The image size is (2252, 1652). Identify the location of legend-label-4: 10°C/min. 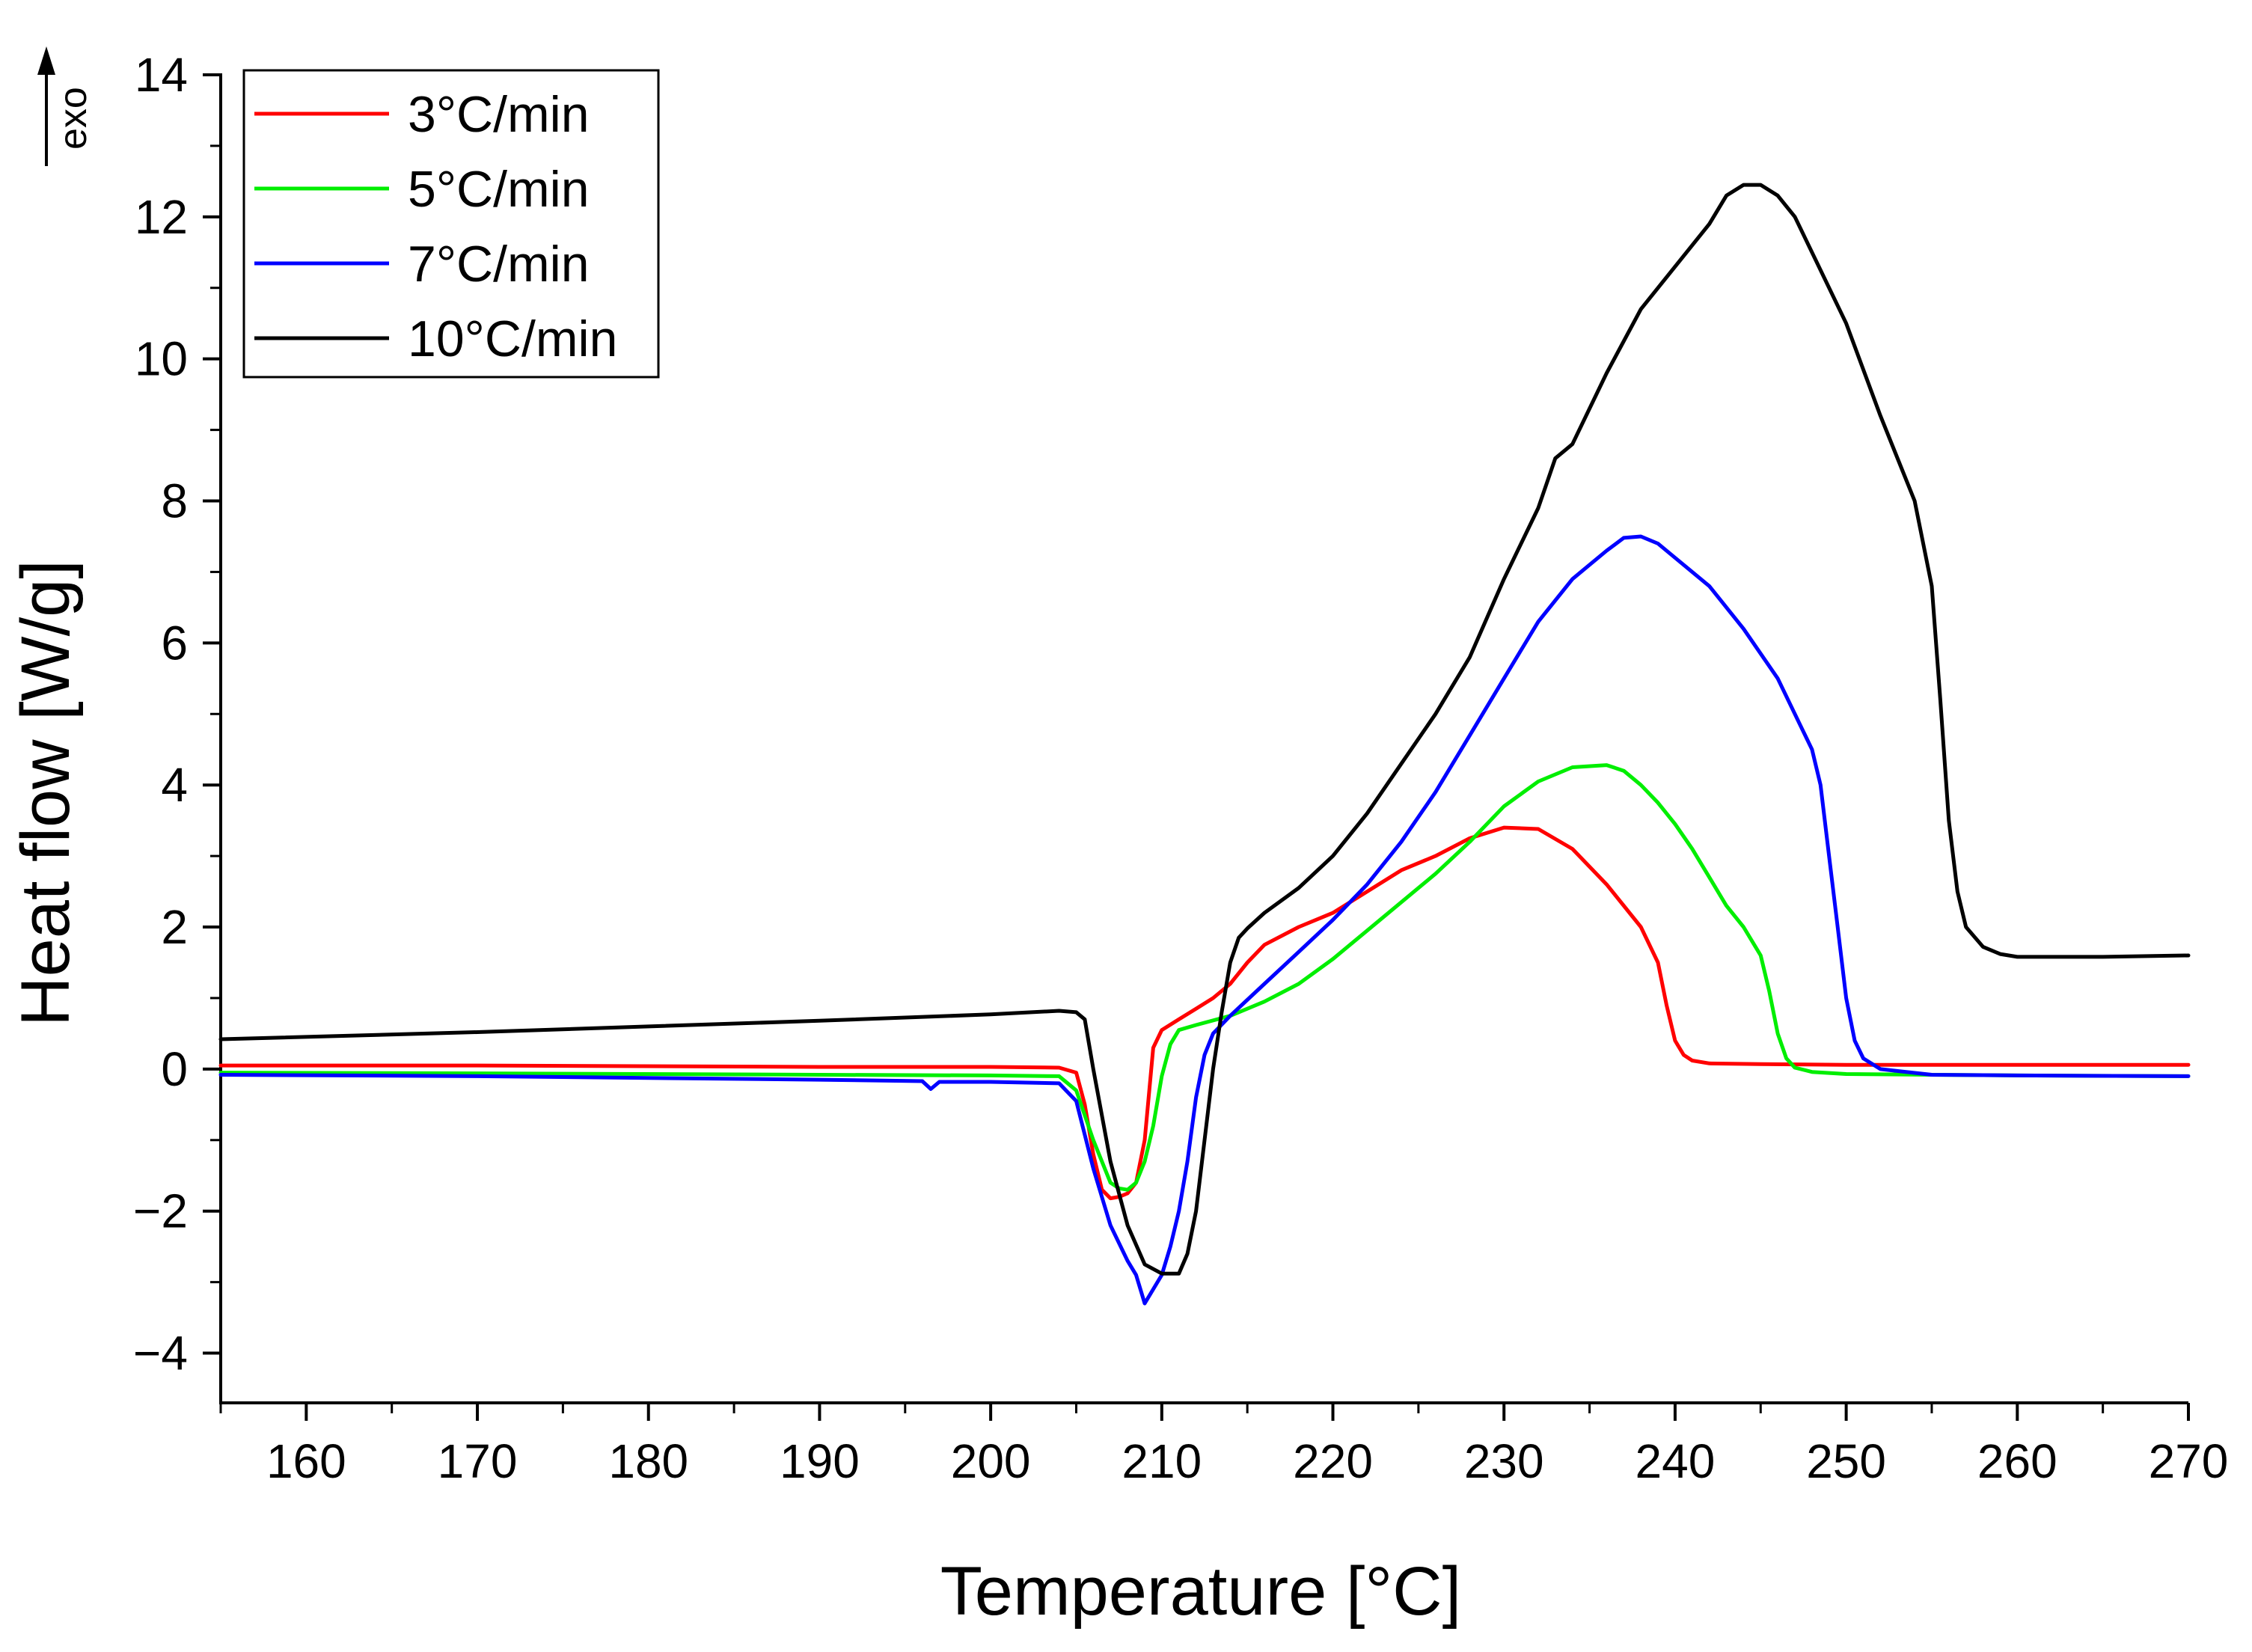
(512, 338).